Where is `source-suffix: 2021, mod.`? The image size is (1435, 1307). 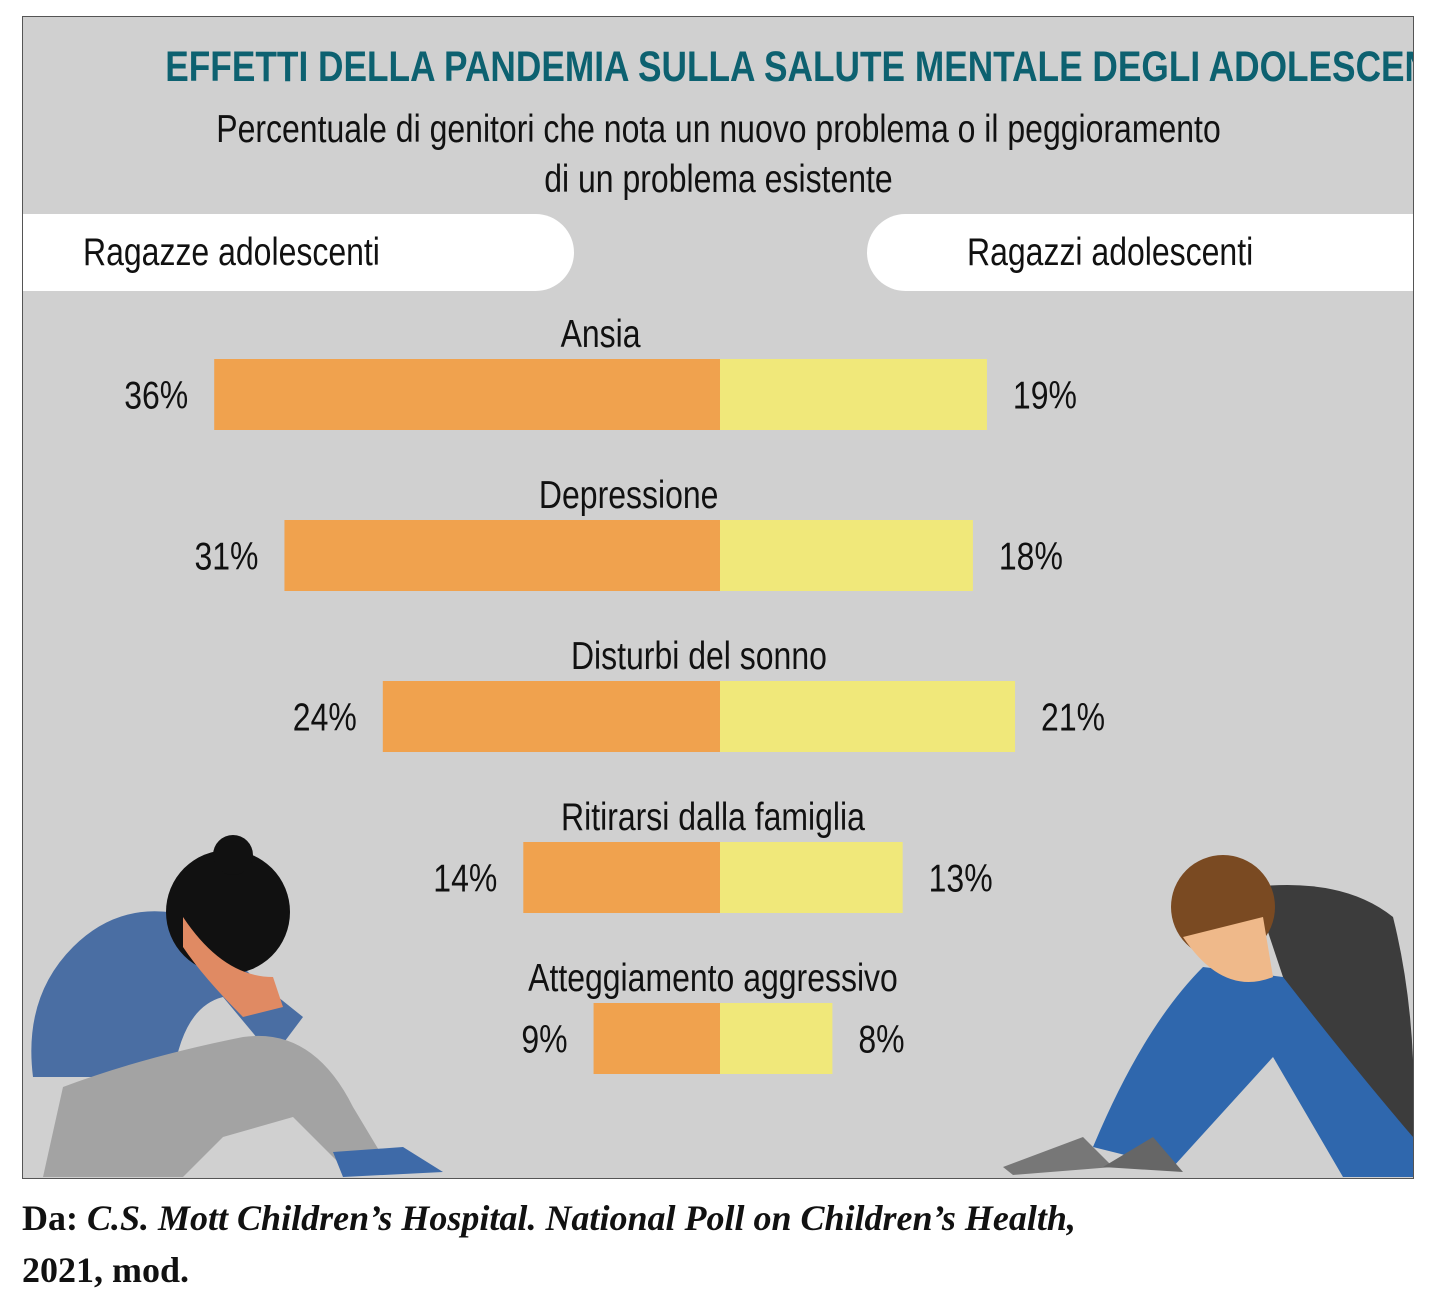 source-suffix: 2021, mod. is located at coordinates (106, 1270).